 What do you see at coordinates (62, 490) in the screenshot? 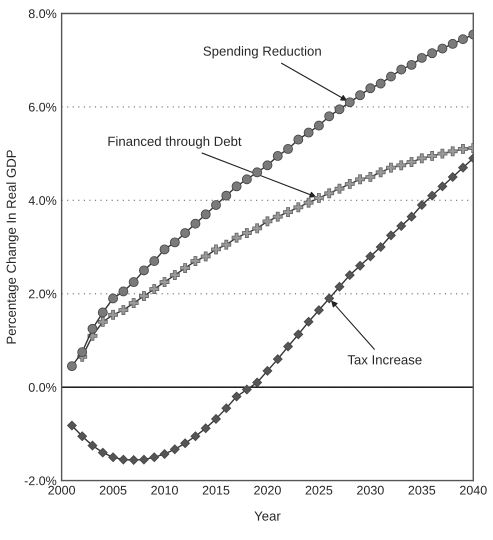
I see `x-tick-label: 2000` at bounding box center [62, 490].